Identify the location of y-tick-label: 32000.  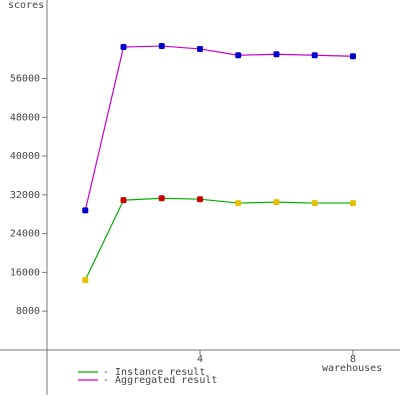
(25, 195).